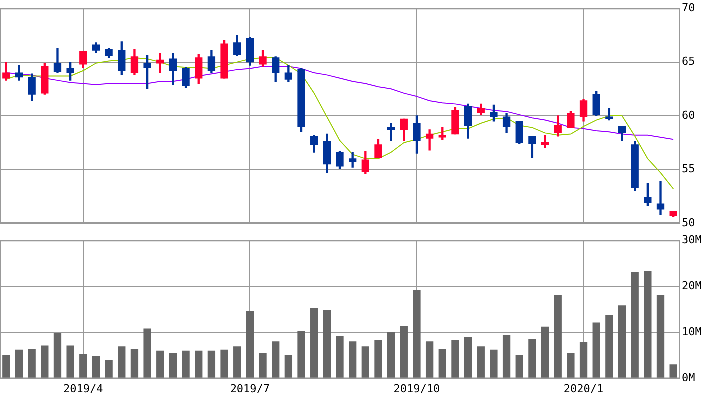  What do you see at coordinates (584, 389) in the screenshot?
I see `x-tick-label: 2020/1` at bounding box center [584, 389].